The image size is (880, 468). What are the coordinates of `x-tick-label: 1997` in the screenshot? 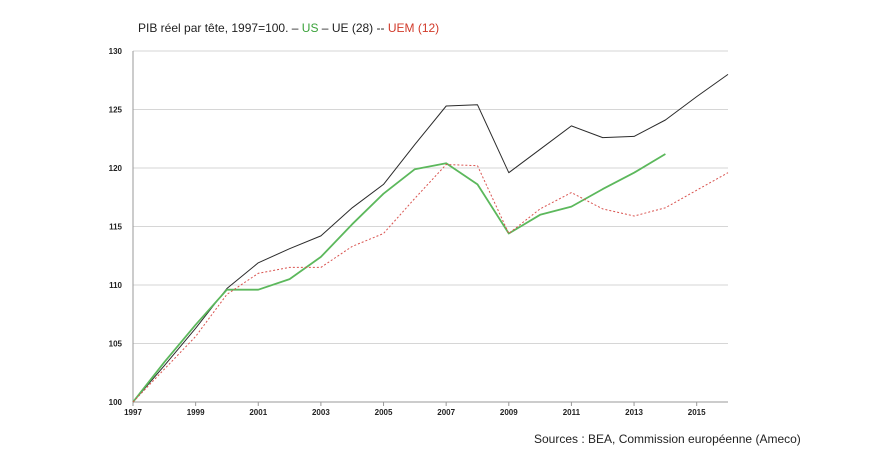 It's located at (133, 412).